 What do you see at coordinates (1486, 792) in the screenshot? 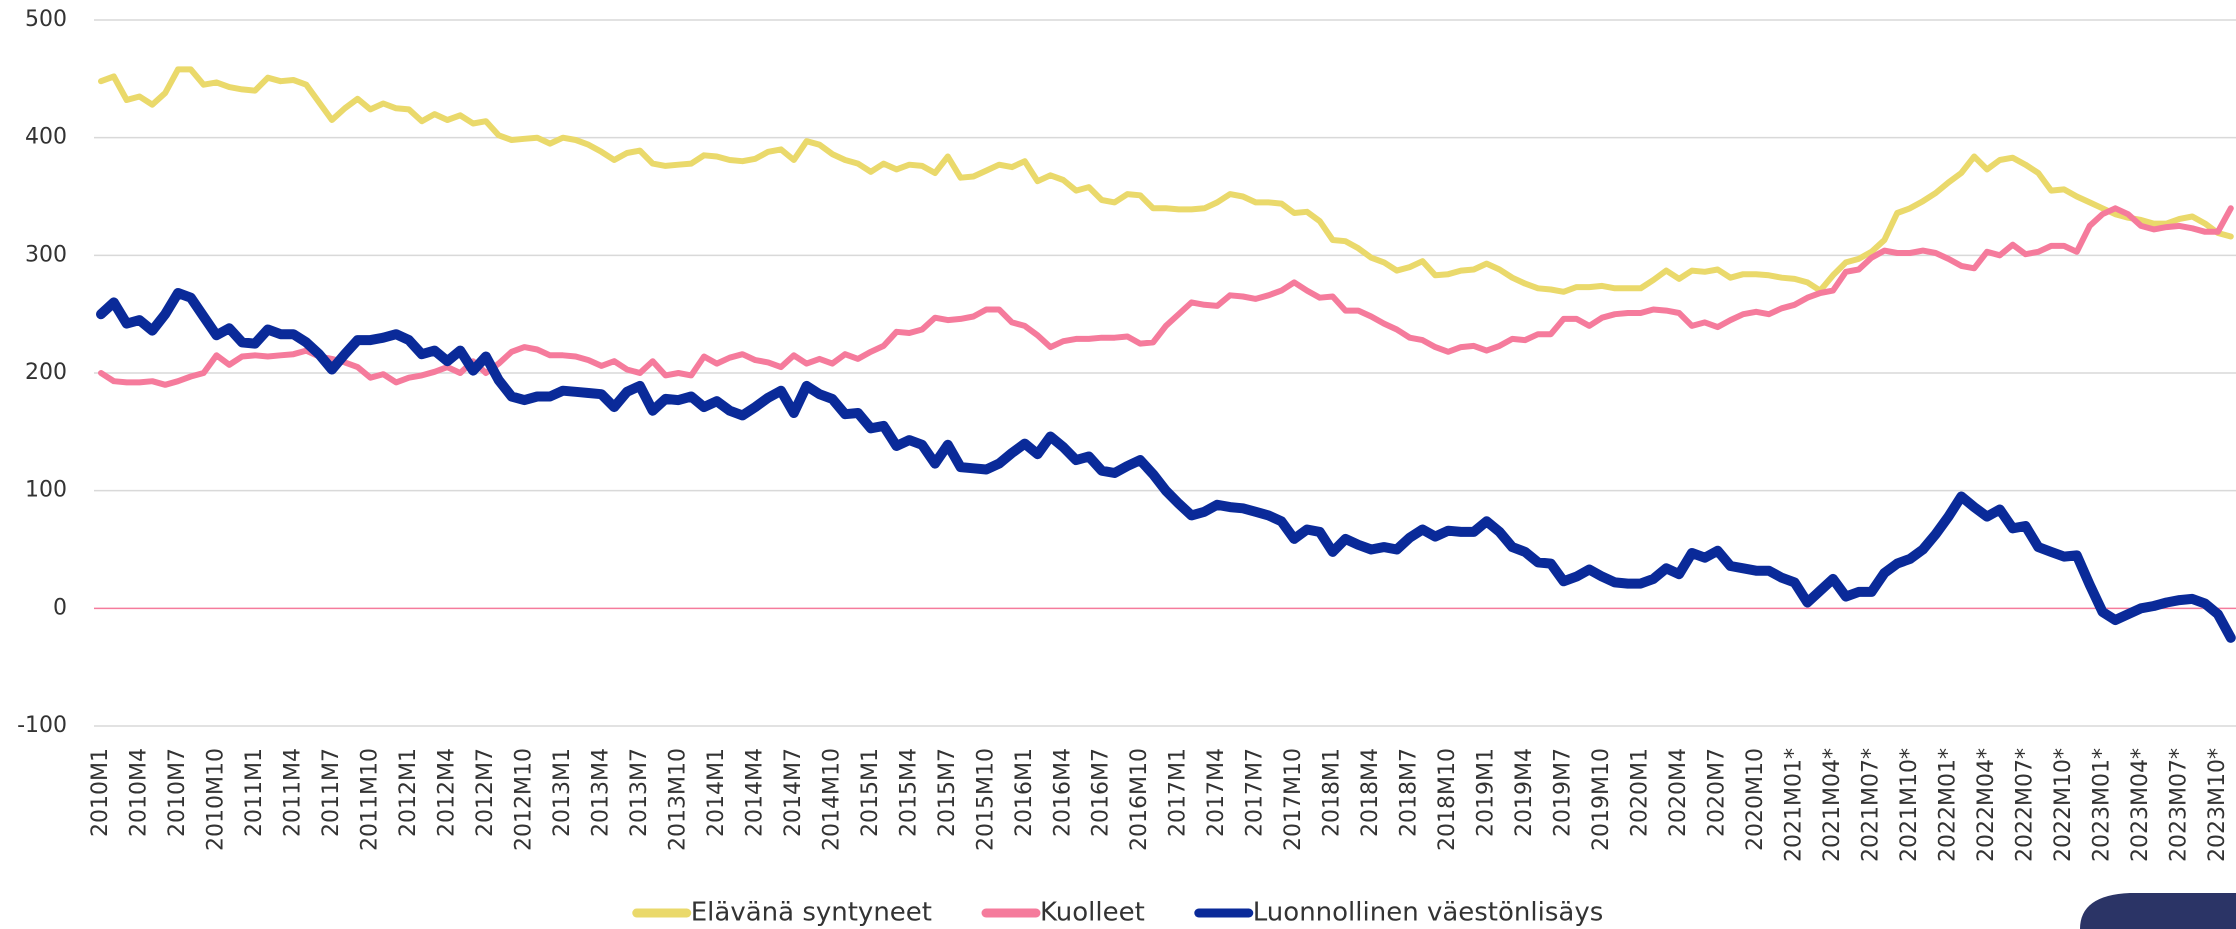
I see `x-tick-label: 2019M1` at bounding box center [1486, 792].